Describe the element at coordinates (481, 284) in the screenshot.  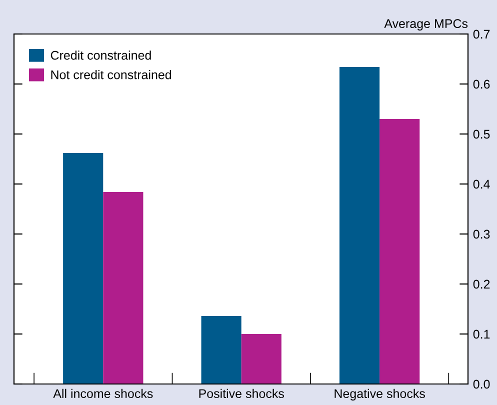
I see `y-tick-label: 0.2` at that location.